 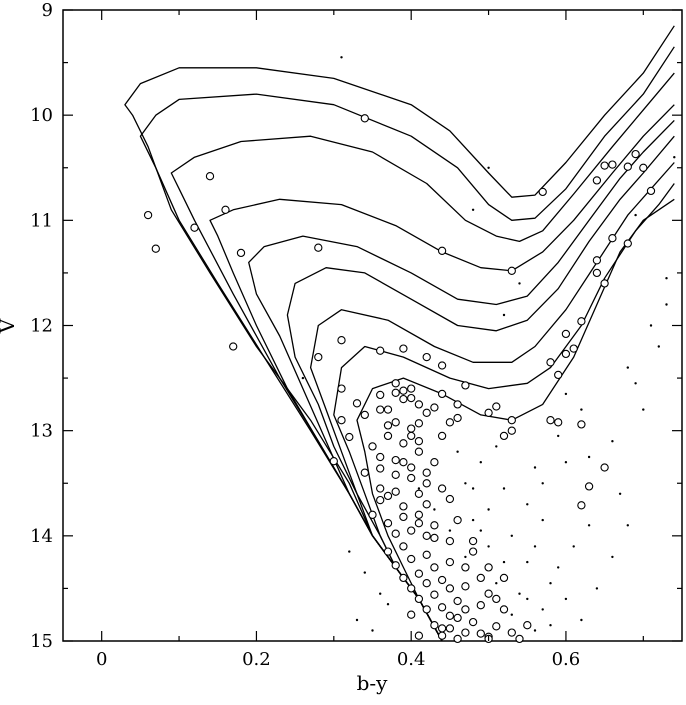 What do you see at coordinates (41, 431) in the screenshot?
I see `y-tick-label: 13` at bounding box center [41, 431].